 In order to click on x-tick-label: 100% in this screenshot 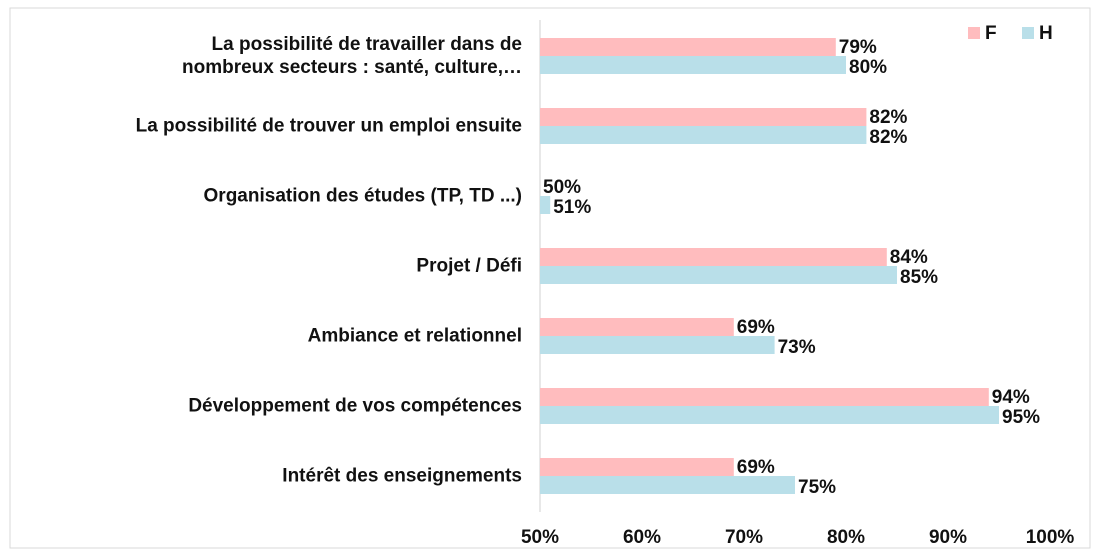, I will do `click(1050, 537)`.